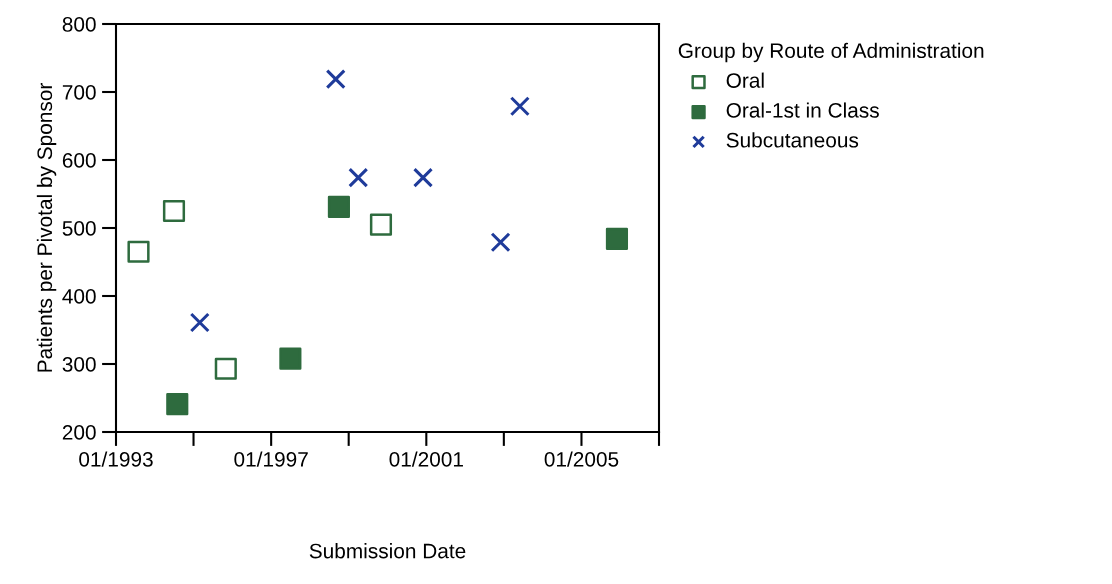 The image size is (1112, 584). What do you see at coordinates (271, 459) in the screenshot?
I see `x-tick-label: 01/1997` at bounding box center [271, 459].